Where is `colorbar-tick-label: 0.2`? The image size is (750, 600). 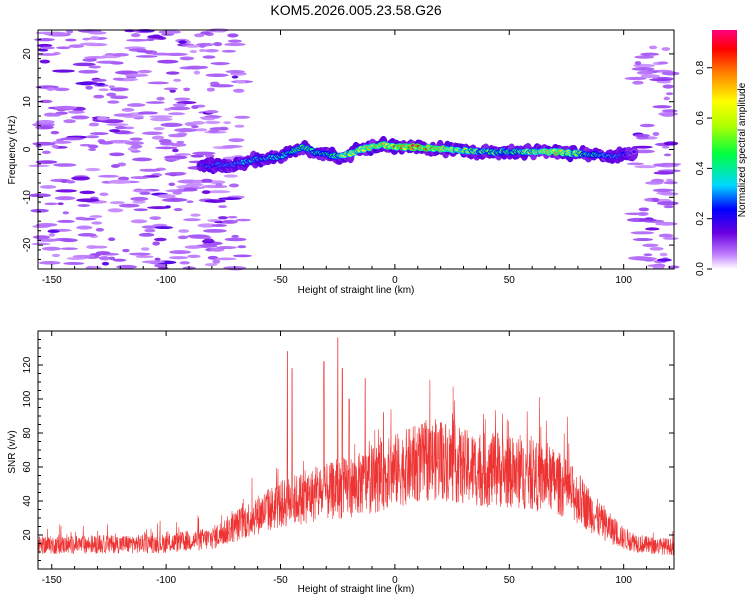 colorbar-tick-label: 0.2 is located at coordinates (700, 218).